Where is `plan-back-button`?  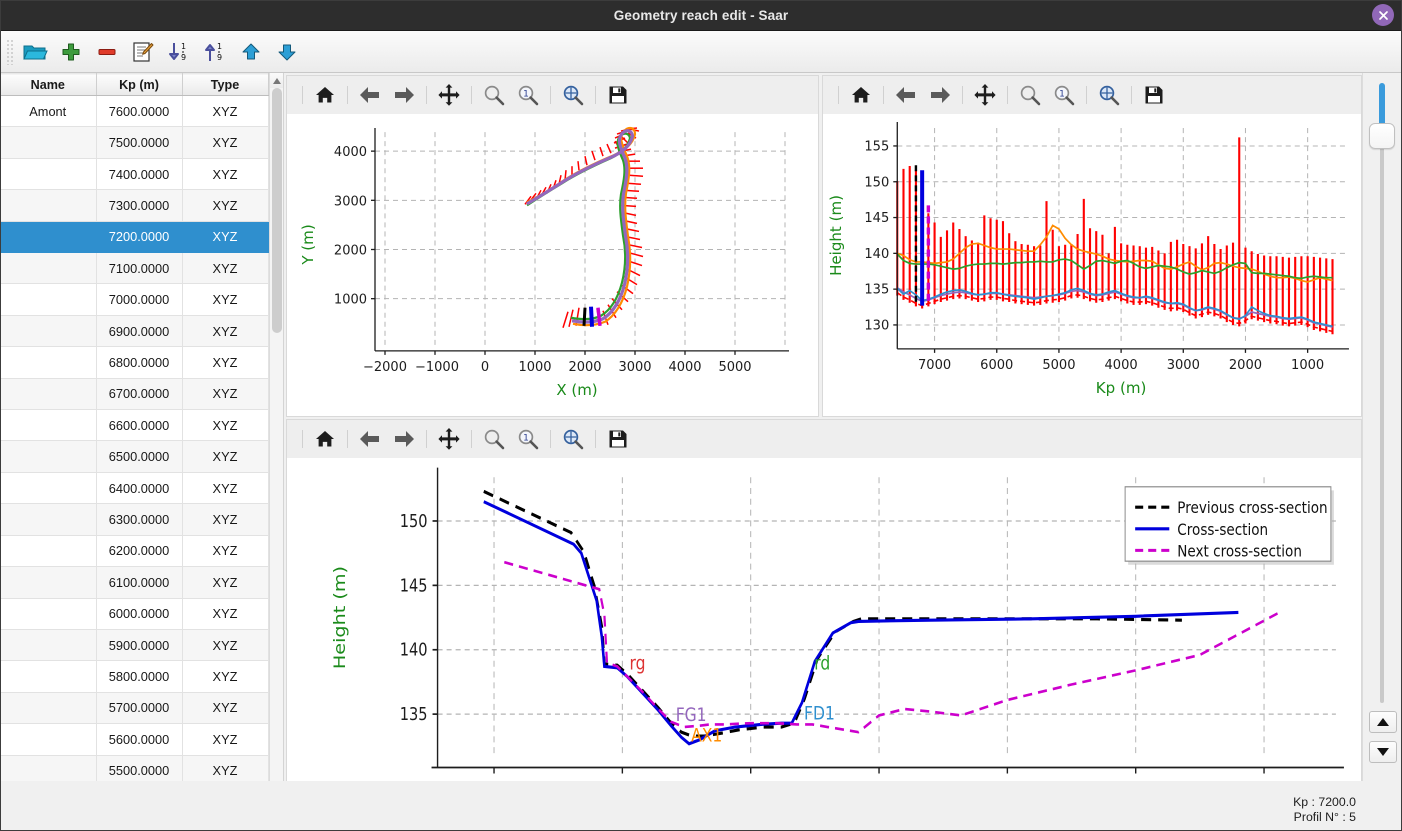
plan-back-button is located at coordinates (370, 95).